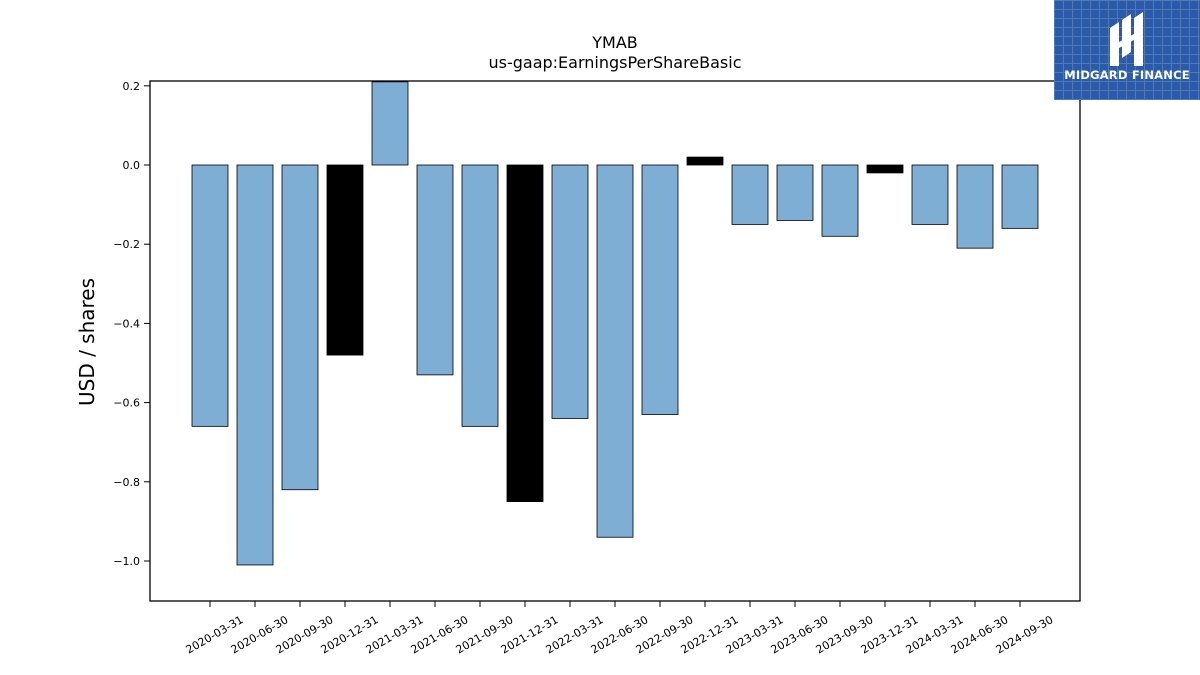 The width and height of the screenshot is (1200, 675). I want to click on chart-subtitle: us-gaap:EarningsPerShareBasic, so click(614, 62).